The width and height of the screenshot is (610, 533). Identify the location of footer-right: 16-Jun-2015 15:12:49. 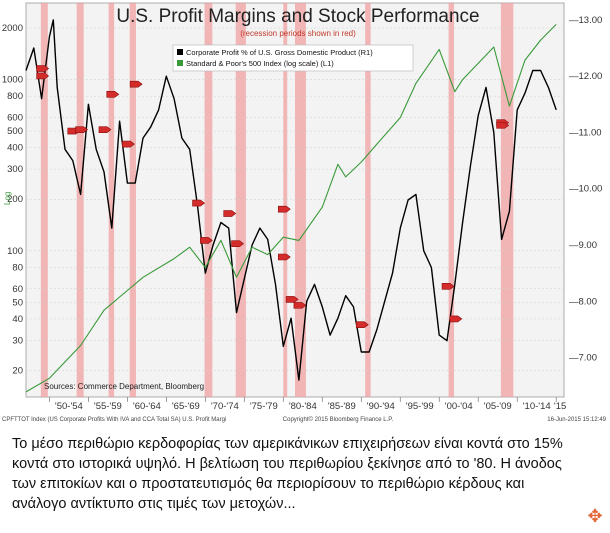
(576, 420).